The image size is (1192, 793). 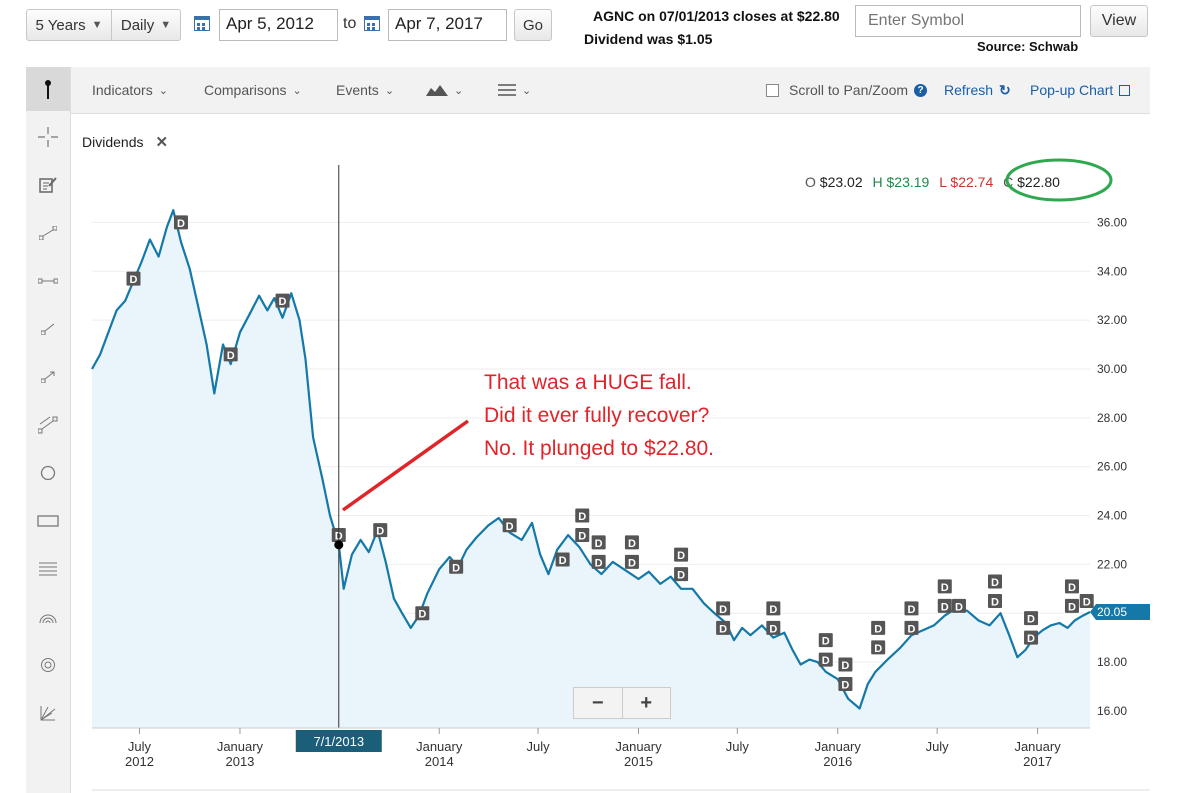 What do you see at coordinates (130, 90) in the screenshot?
I see `indicators-menu: Indicators ⌄` at bounding box center [130, 90].